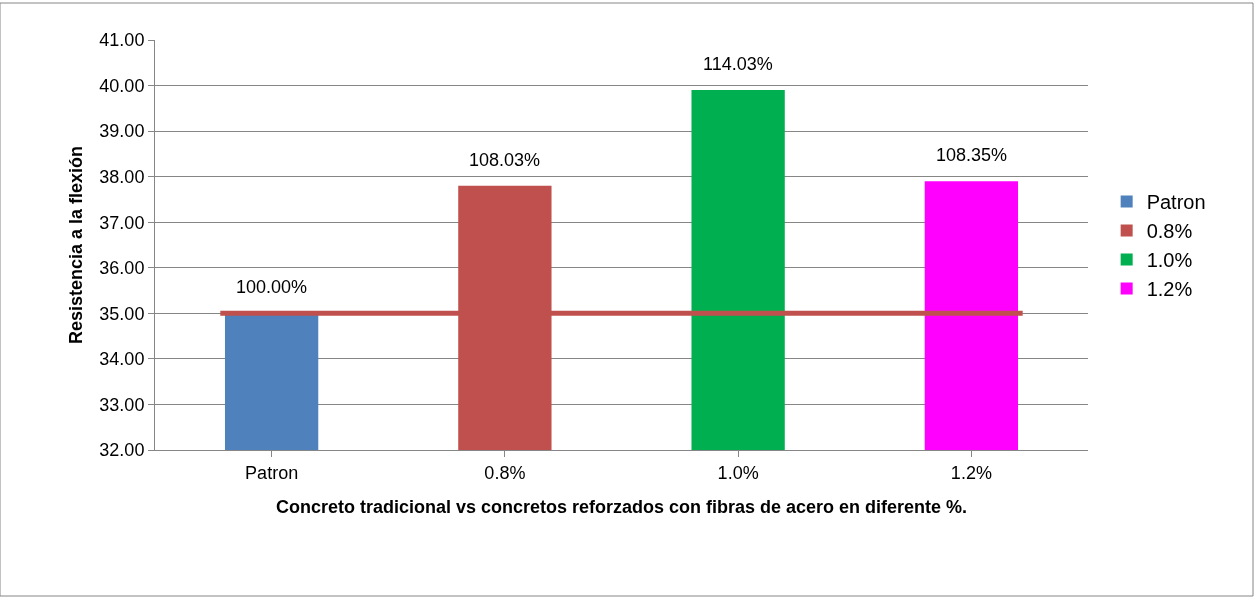 This screenshot has width=1259, height=599. Describe the element at coordinates (1169, 260) in the screenshot. I see `legend-label: 1.0%` at that location.